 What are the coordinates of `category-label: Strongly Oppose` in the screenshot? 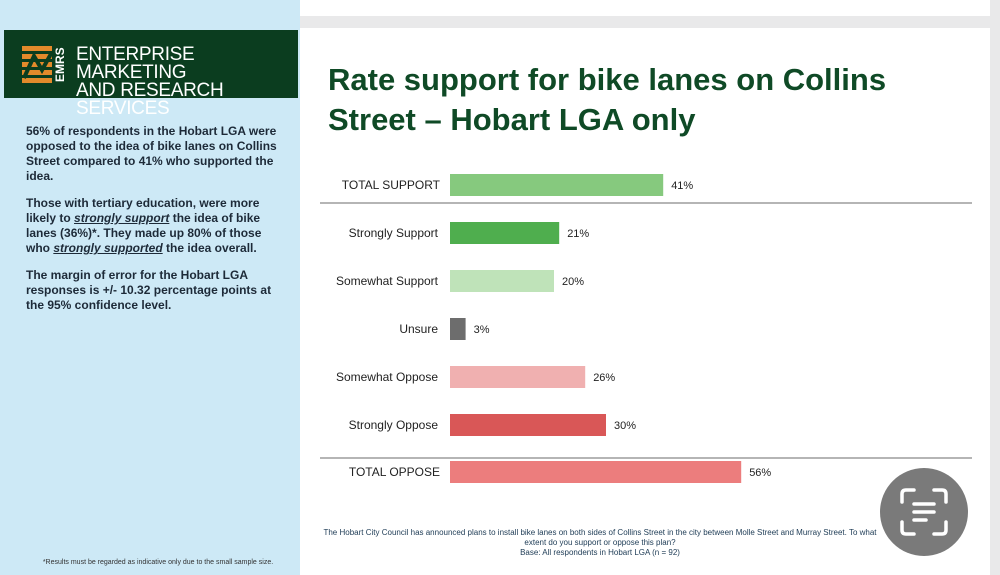 It's located at (394, 425).